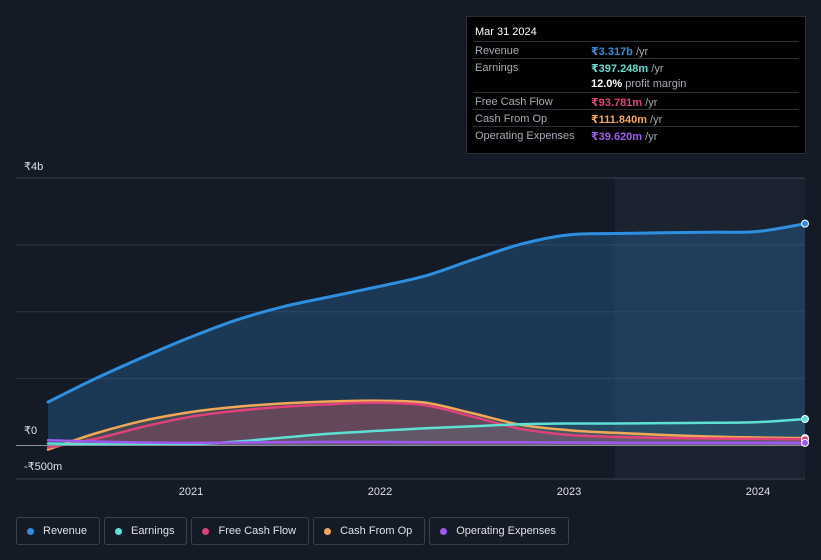 The width and height of the screenshot is (821, 560). What do you see at coordinates (380, 492) in the screenshot?
I see `x-tick-2022: 2022` at bounding box center [380, 492].